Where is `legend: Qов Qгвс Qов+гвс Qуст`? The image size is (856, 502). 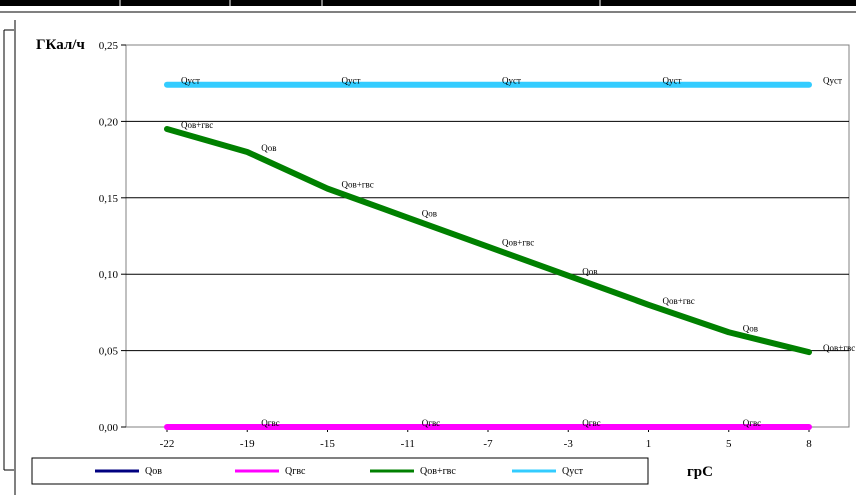
legend: Qов Qгвс Qов+гвс Qуст is located at coordinates (340, 471).